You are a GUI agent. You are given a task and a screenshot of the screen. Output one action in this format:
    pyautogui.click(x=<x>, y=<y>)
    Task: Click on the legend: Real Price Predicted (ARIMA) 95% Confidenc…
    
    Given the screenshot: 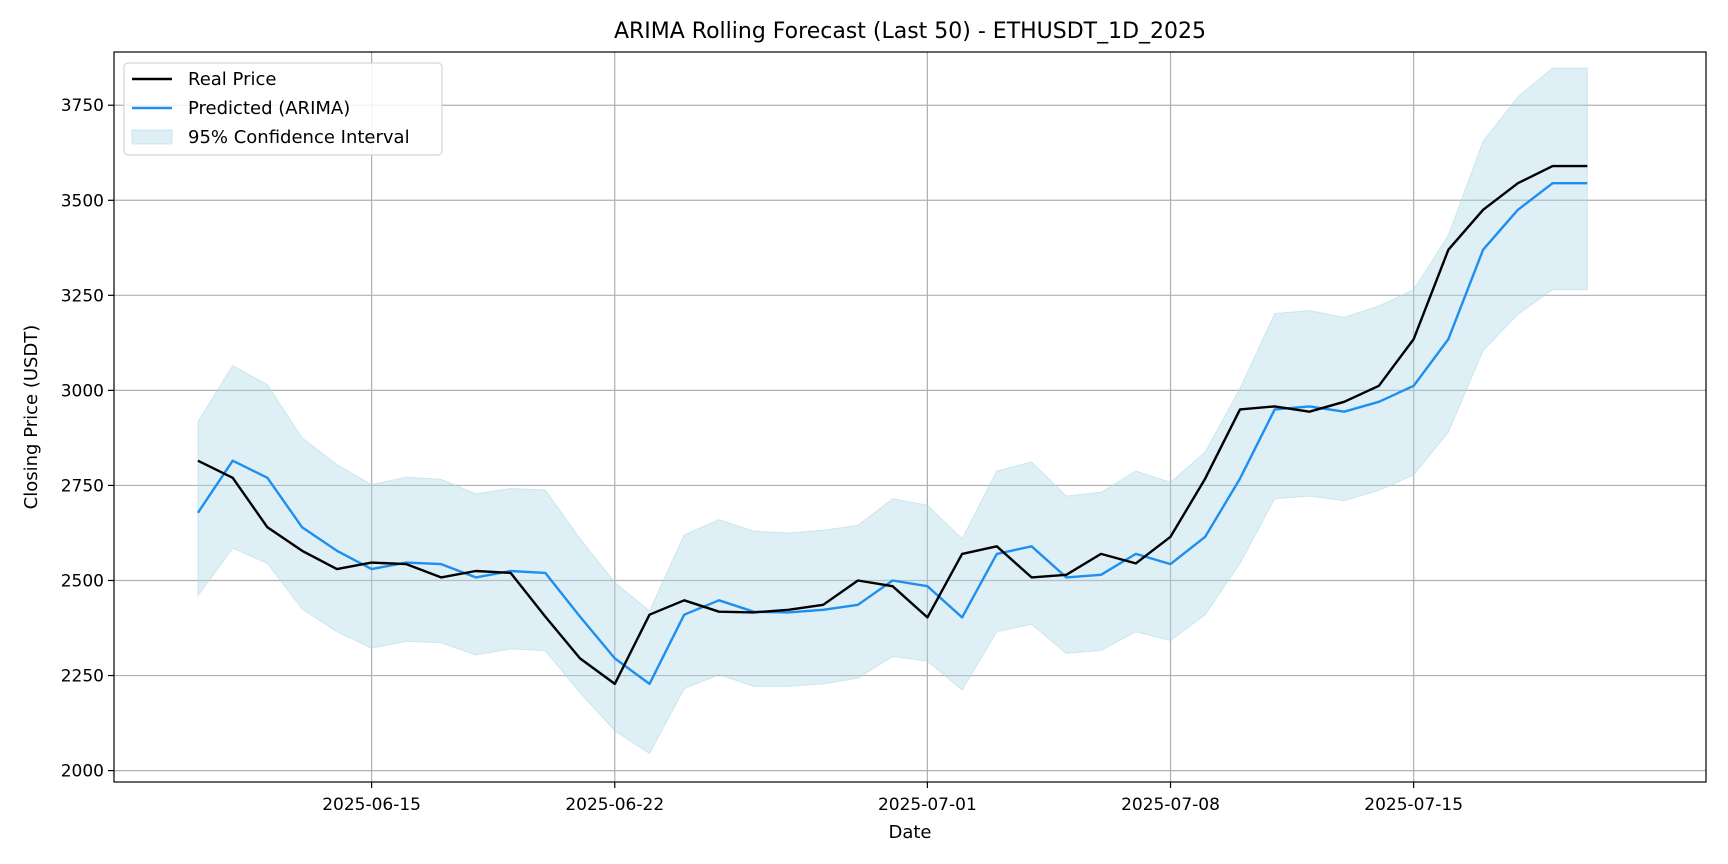 What is the action you would take?
    pyautogui.click(x=283, y=109)
    